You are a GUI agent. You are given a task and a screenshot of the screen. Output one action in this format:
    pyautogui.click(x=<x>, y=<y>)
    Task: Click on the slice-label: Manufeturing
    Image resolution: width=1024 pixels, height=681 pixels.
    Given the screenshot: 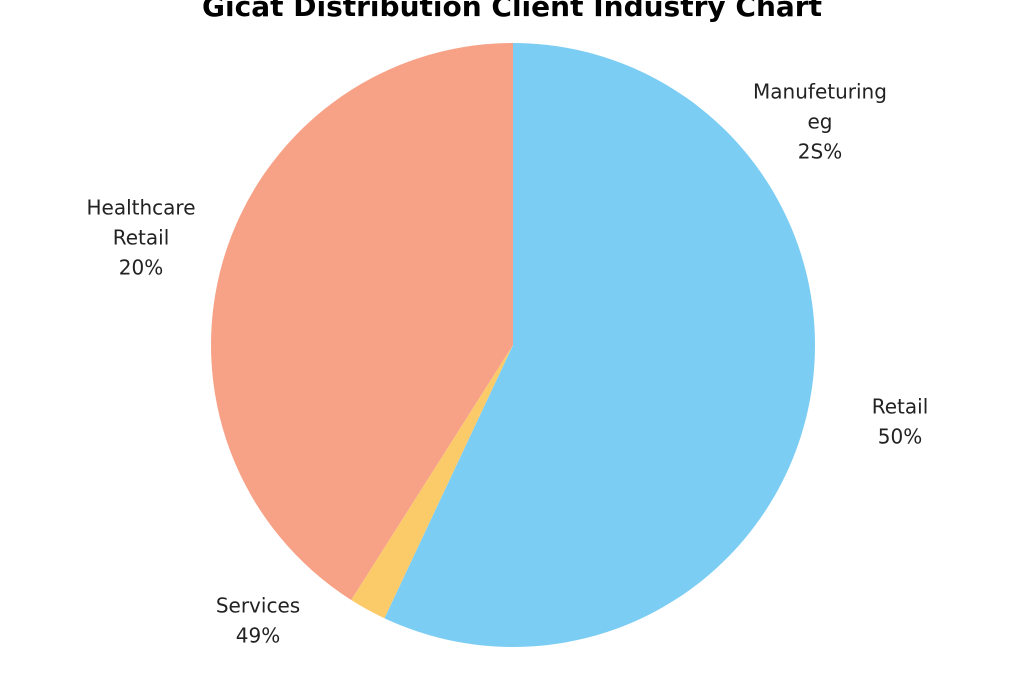 What is the action you would take?
    pyautogui.click(x=820, y=92)
    